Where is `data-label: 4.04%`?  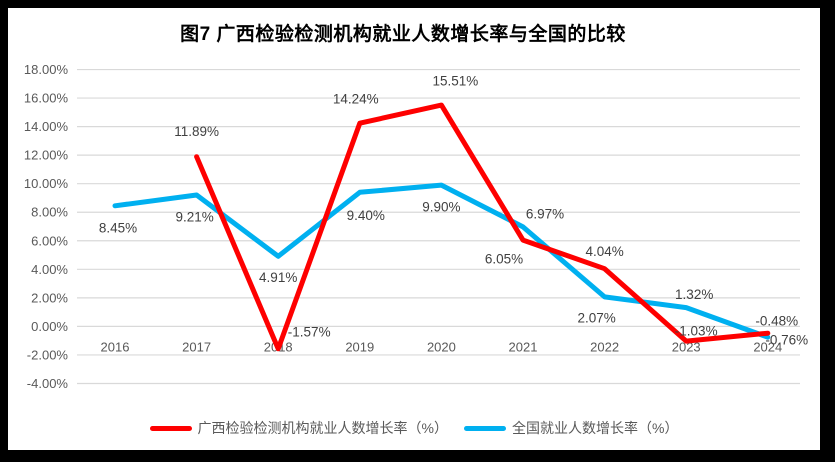
data-label: 4.04% is located at coordinates (604, 251).